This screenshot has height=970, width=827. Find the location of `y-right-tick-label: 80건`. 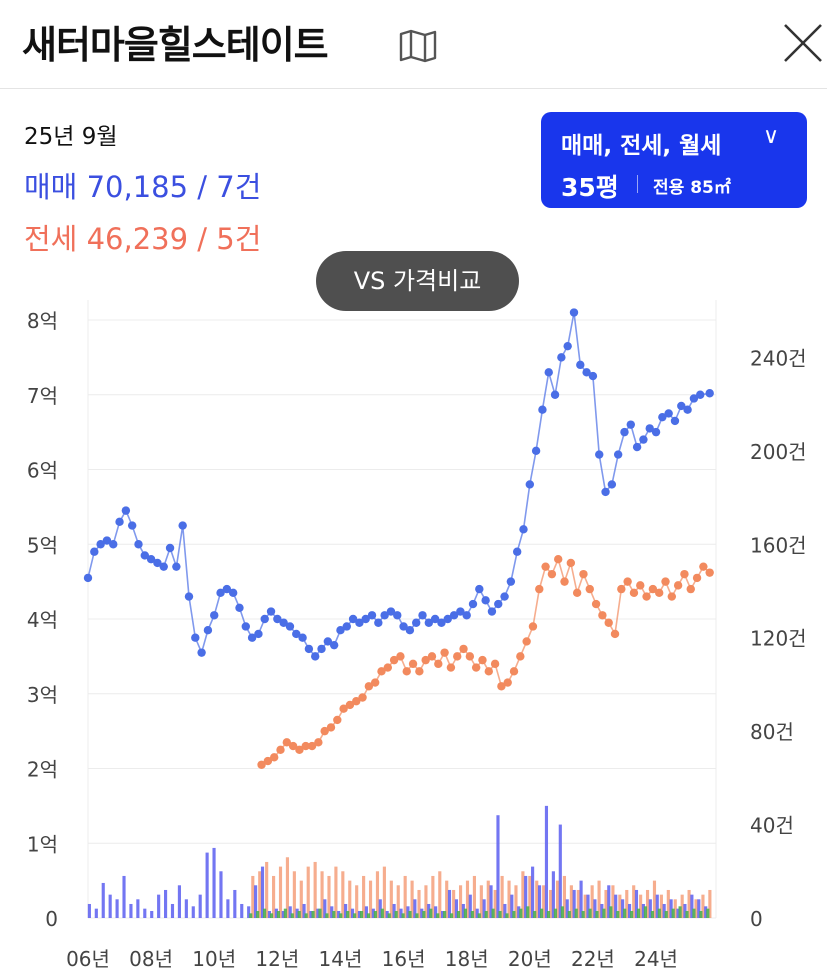

y-right-tick-label: 80건 is located at coordinates (772, 732).